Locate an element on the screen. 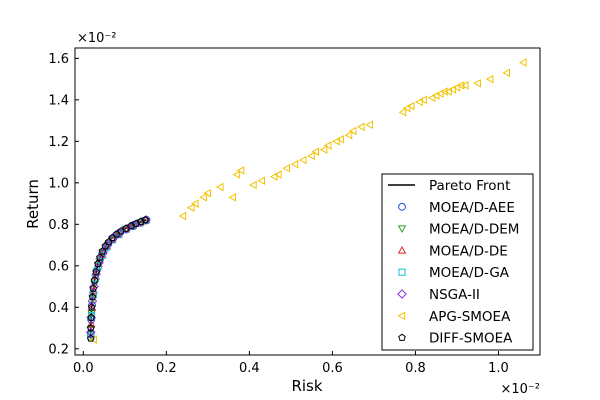 Image resolution: width=600 pixels, height=400 pixels. y-axis-label: Return is located at coordinates (33, 204).